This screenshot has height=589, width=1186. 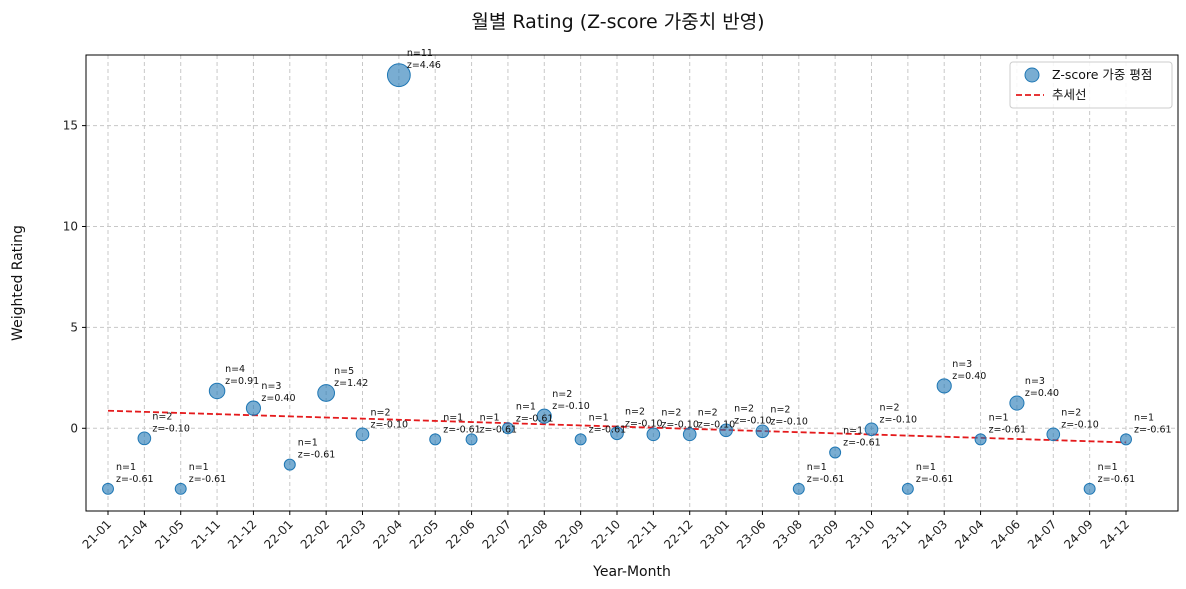 I want to click on x-tick-label: 23-11, so click(x=896, y=534).